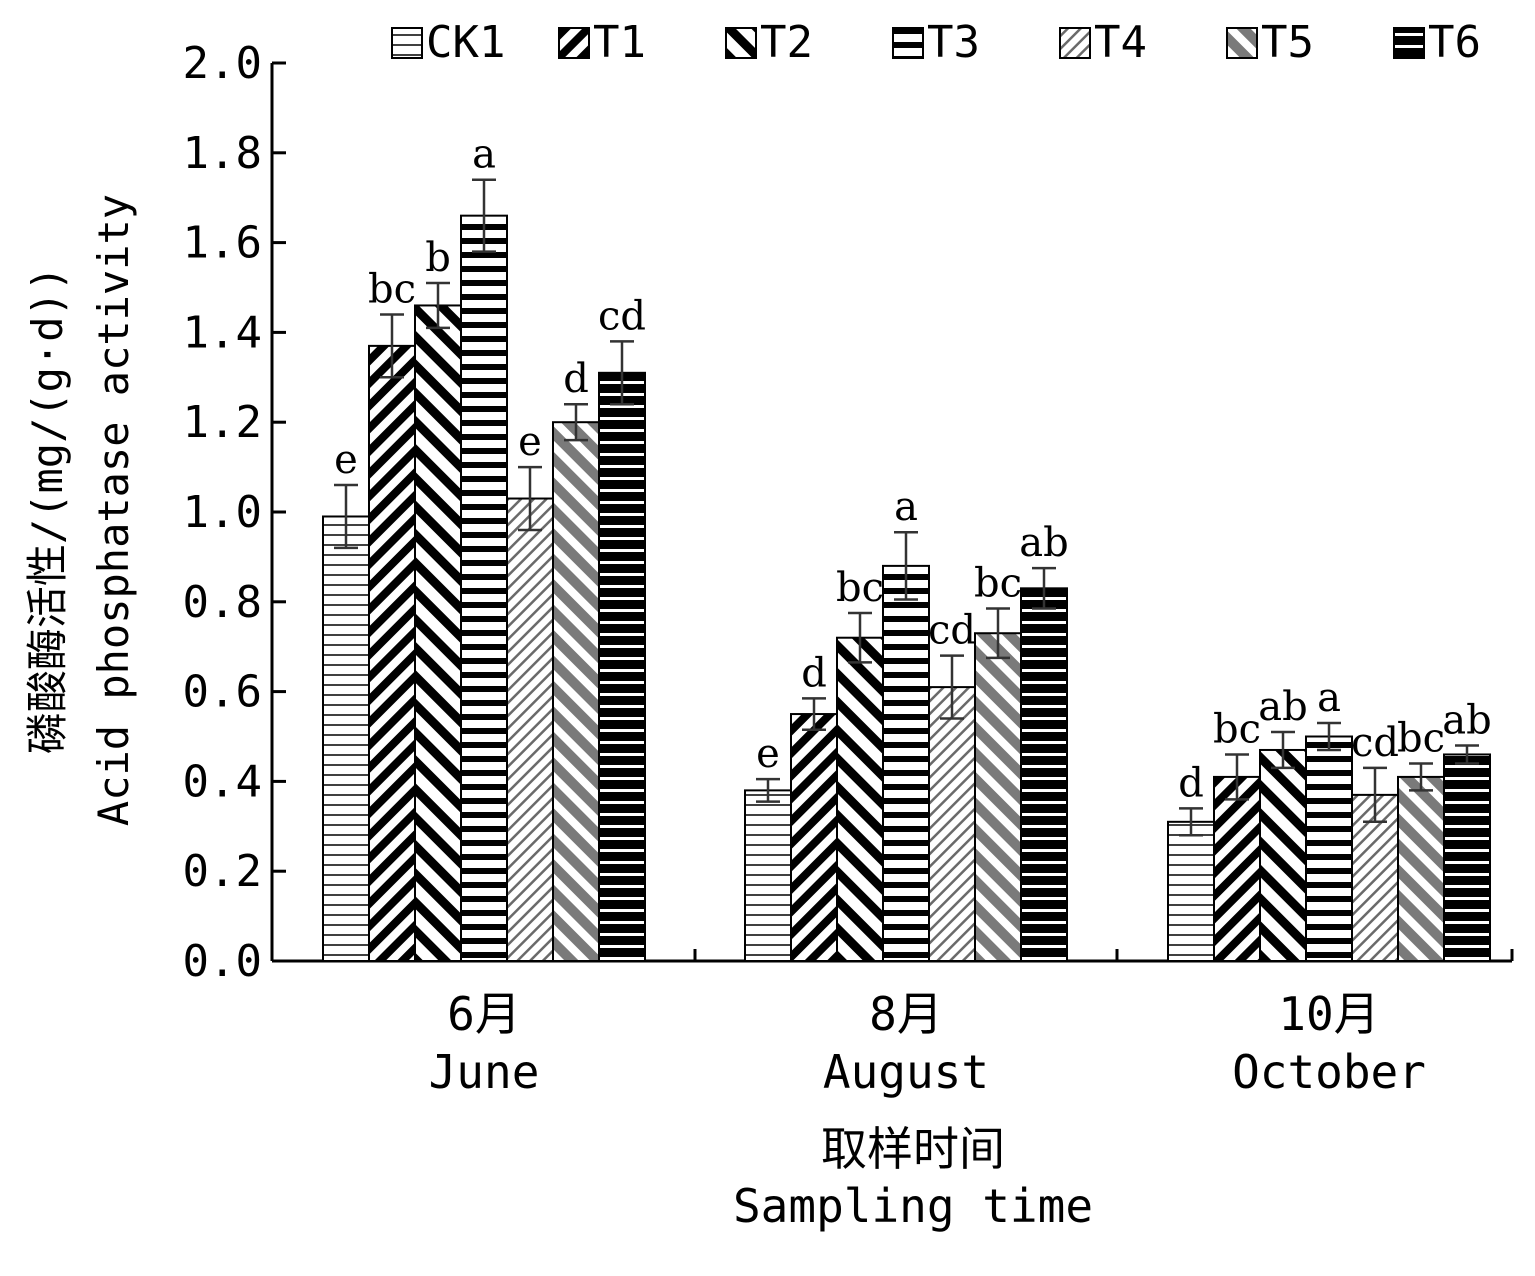 Image resolution: width=1535 pixels, height=1276 pixels. I want to click on x-axis-title-english: Sampling time, so click(913, 1206).